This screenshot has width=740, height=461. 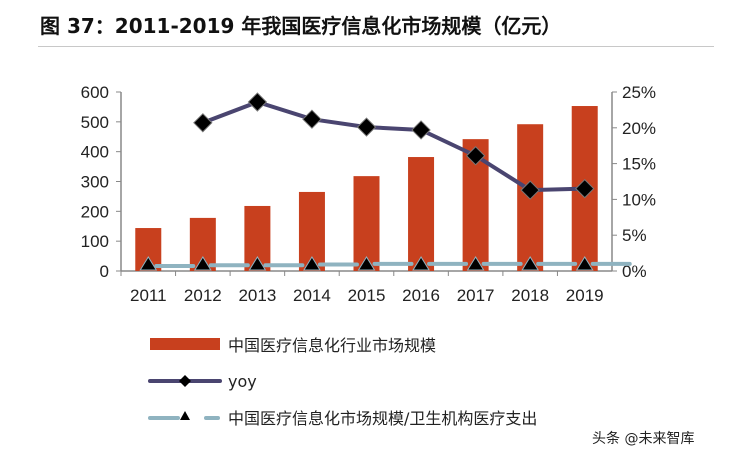 I want to click on left-tick-label: 300, so click(x=95, y=182).